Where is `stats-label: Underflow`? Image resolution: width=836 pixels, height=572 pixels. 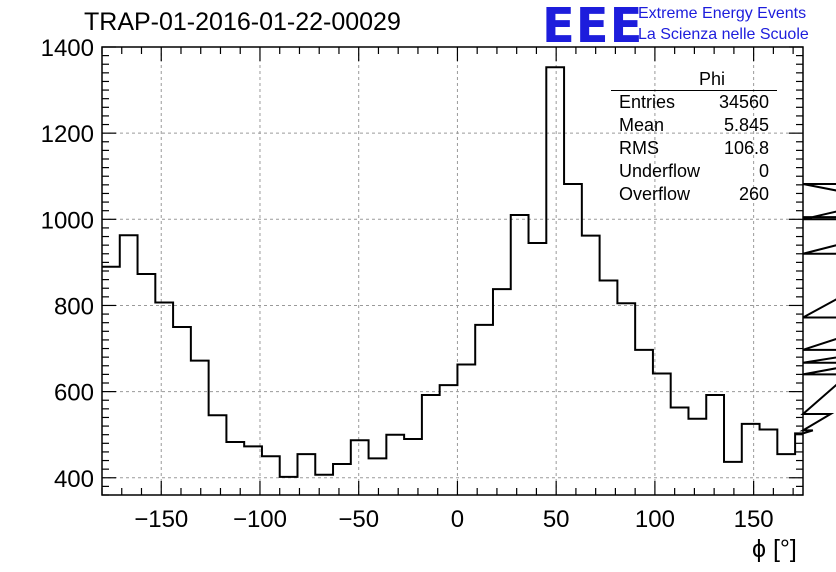
stats-label: Underflow is located at coordinates (660, 171).